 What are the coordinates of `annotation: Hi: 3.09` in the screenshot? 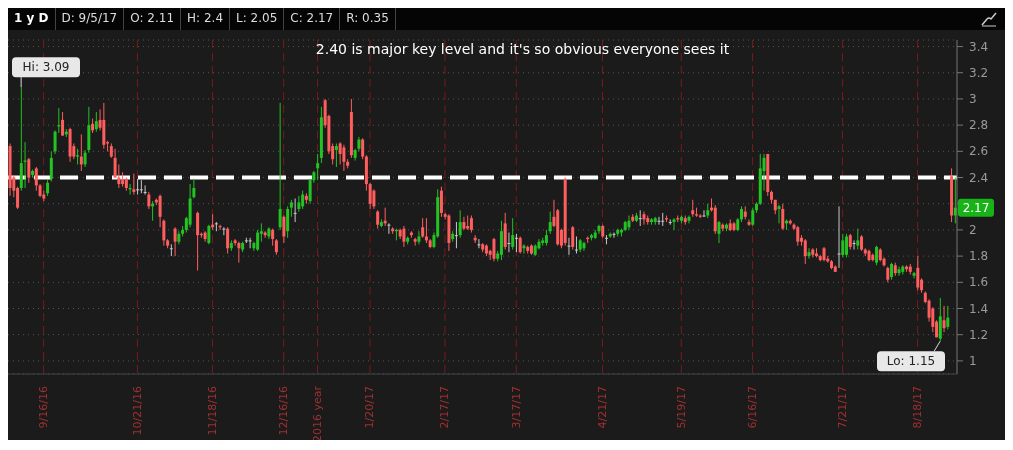 It's located at (46, 67).